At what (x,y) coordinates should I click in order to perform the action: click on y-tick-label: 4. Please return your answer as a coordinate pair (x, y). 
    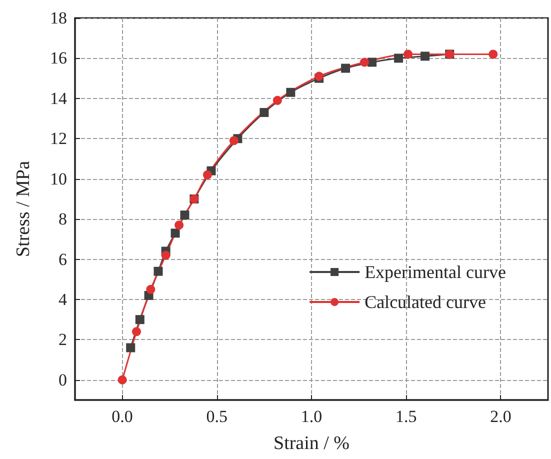
    Looking at the image, I should click on (63, 299).